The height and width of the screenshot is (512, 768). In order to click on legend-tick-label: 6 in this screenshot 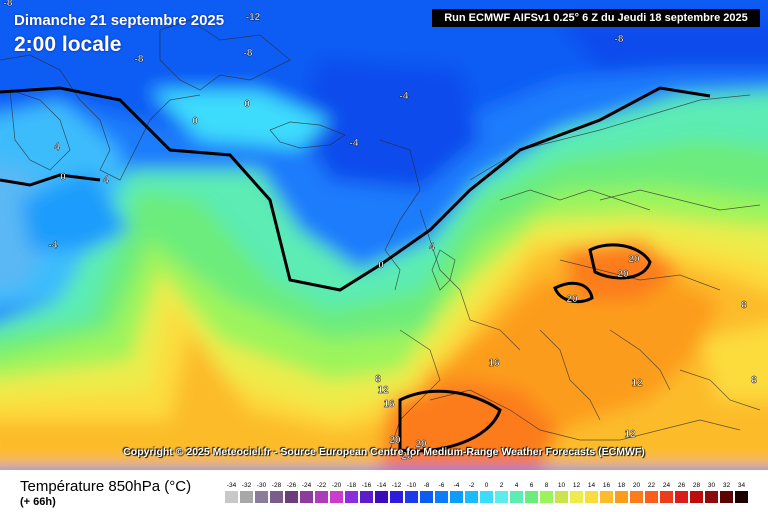, I will do `click(532, 485)`.